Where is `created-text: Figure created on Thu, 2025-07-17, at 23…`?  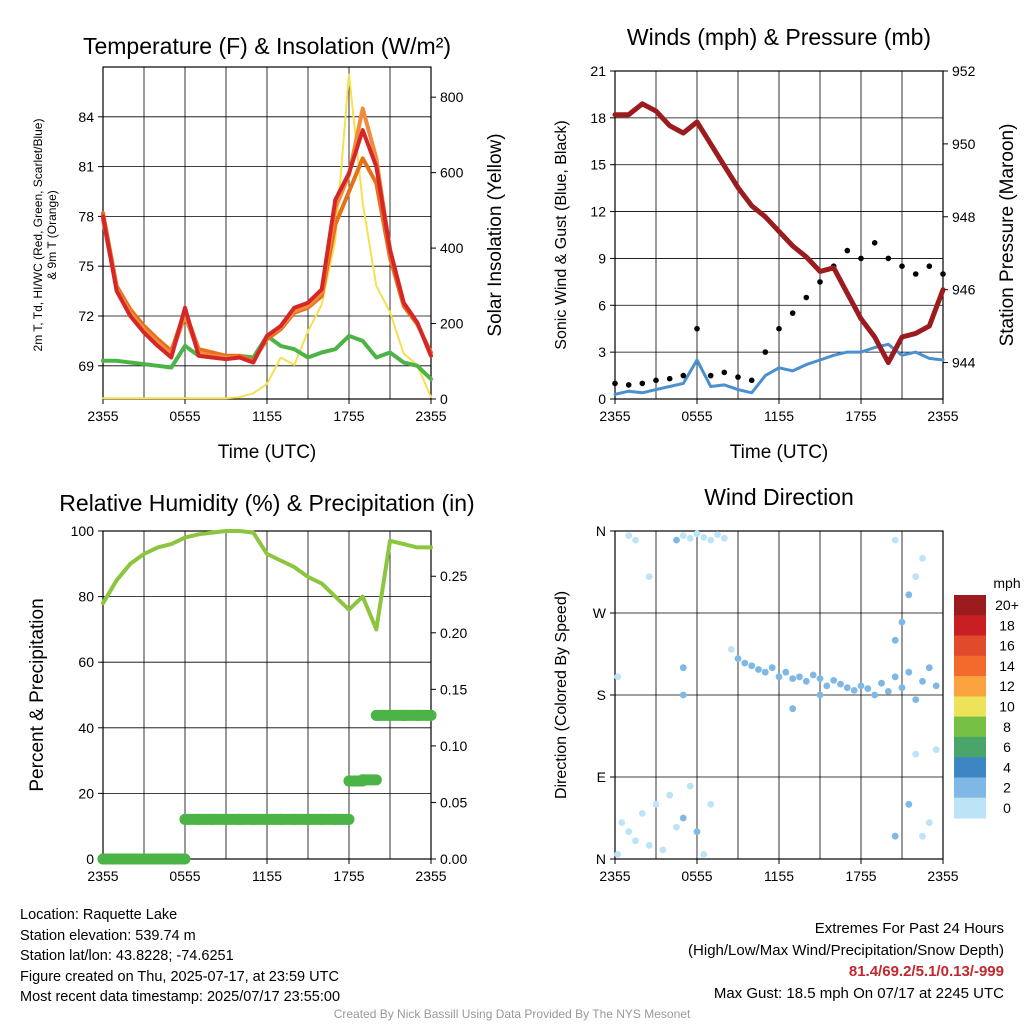 created-text: Figure created on Thu, 2025-07-17, at 23… is located at coordinates (179, 976).